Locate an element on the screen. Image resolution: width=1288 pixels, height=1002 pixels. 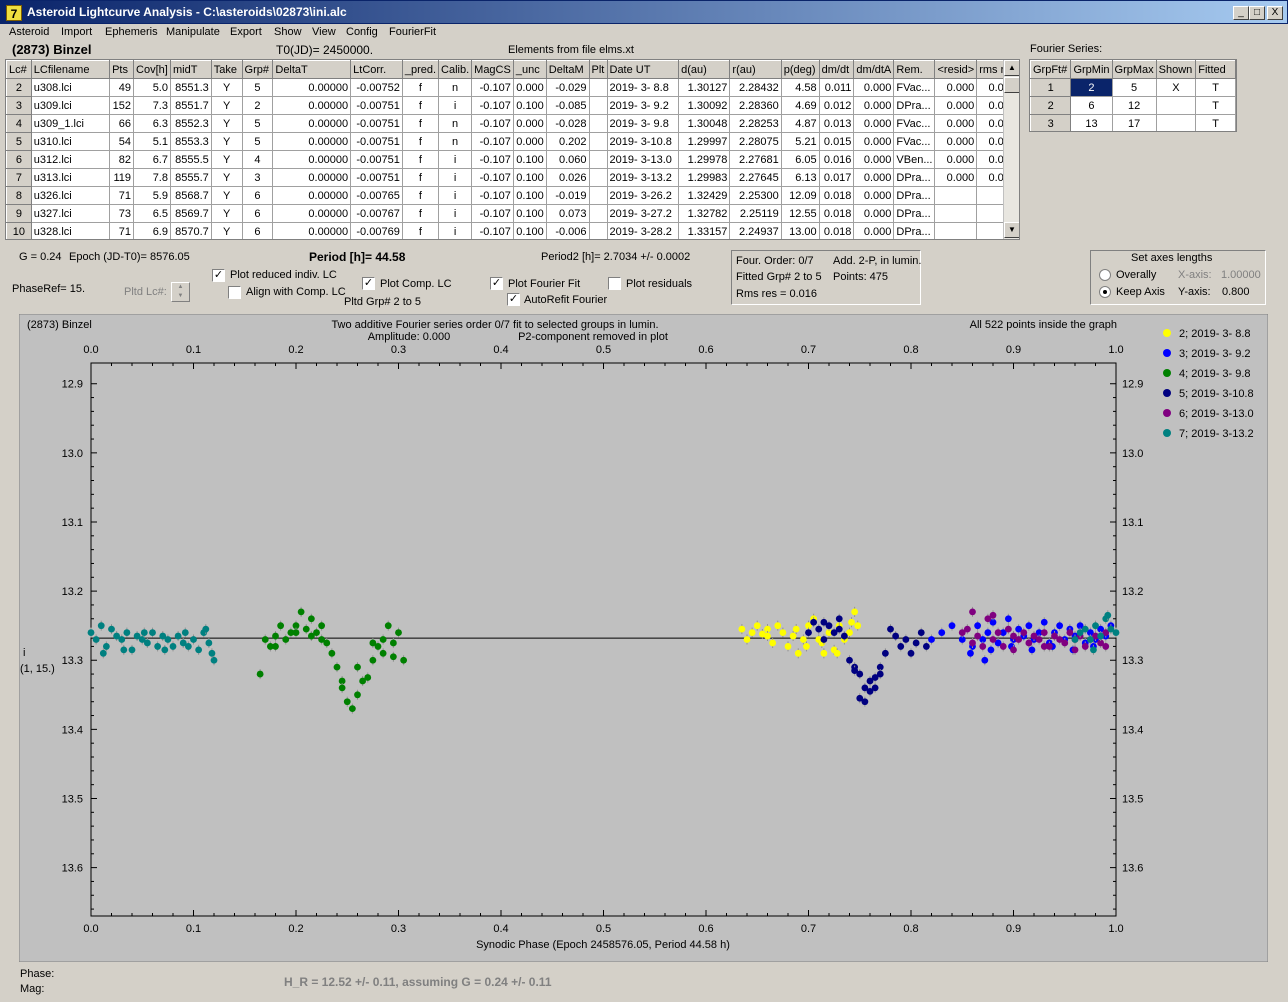
column-header: MagCS is located at coordinates (492, 69).